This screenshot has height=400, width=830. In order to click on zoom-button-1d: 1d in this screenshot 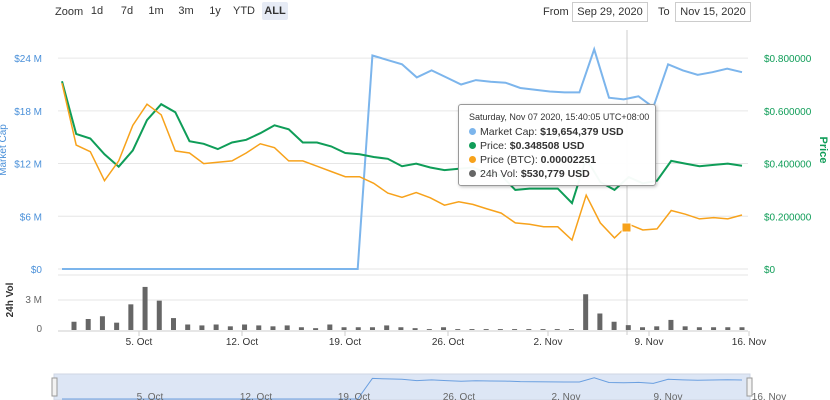, I will do `click(97, 11)`.